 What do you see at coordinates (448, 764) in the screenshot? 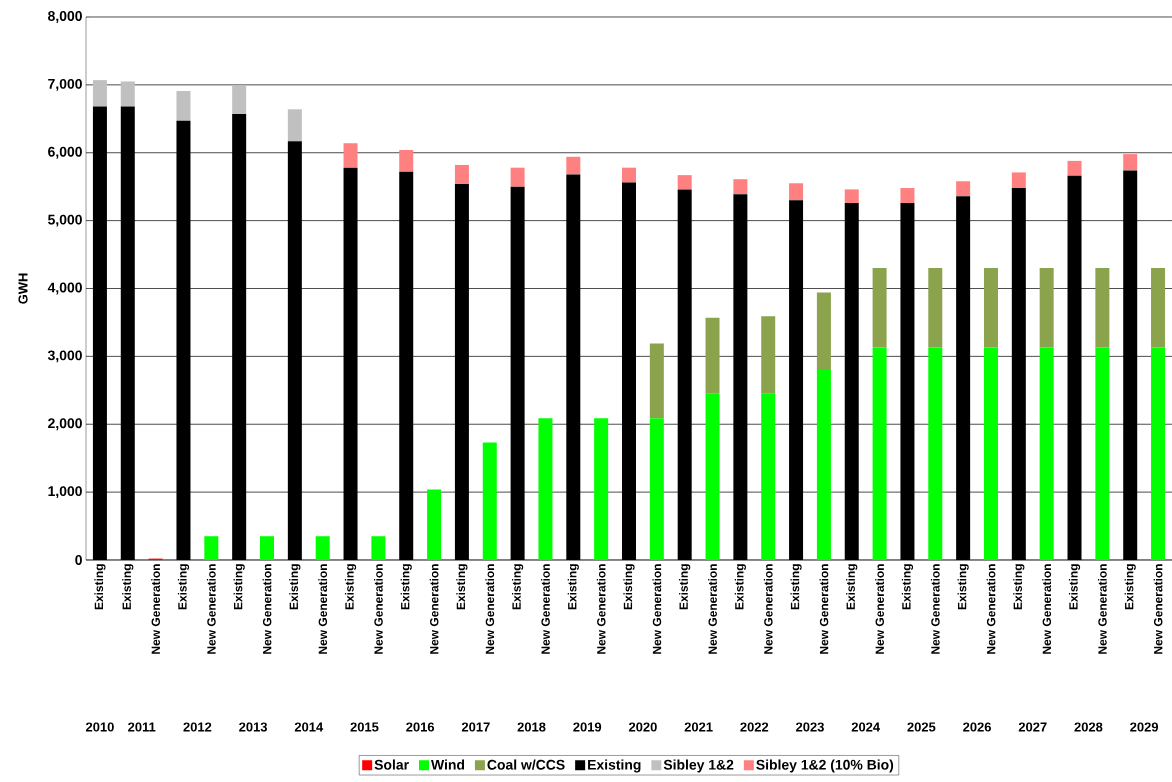
I see `legend-label: Wind` at bounding box center [448, 764].